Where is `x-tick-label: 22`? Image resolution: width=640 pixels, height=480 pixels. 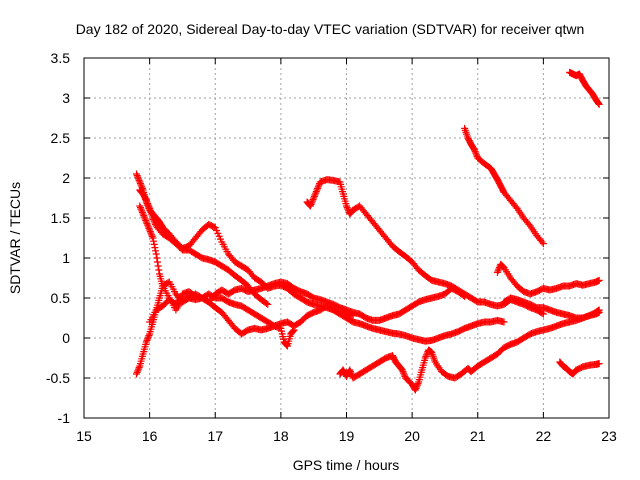
x-tick-label: 22 is located at coordinates (544, 436).